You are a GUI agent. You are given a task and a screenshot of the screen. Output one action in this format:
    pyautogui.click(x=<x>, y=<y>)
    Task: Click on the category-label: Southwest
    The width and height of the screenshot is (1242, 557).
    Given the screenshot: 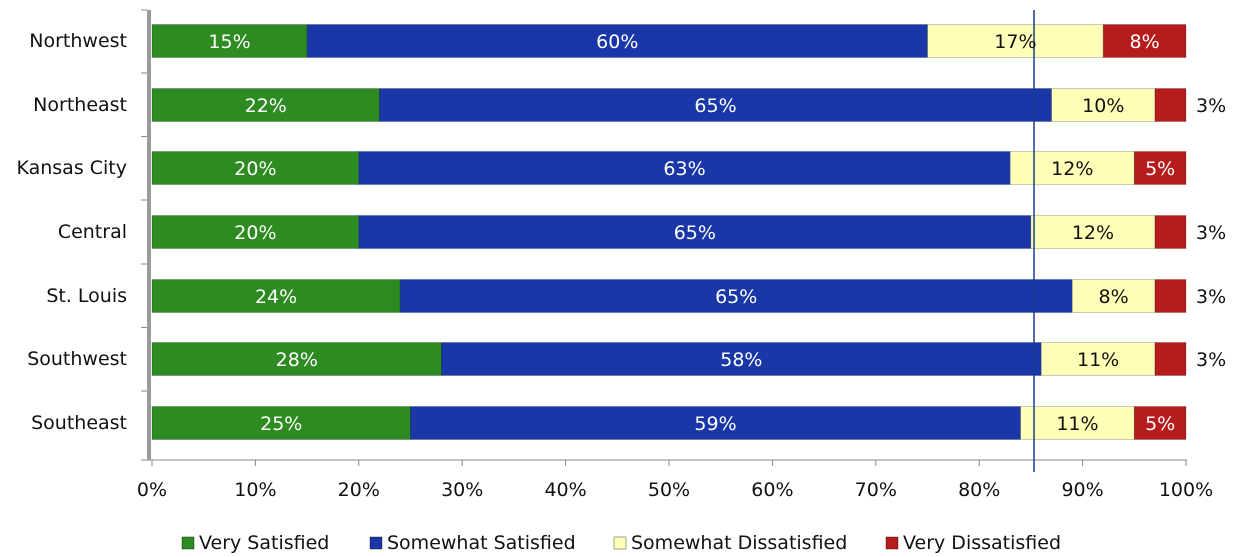 What is the action you would take?
    pyautogui.click(x=77, y=359)
    